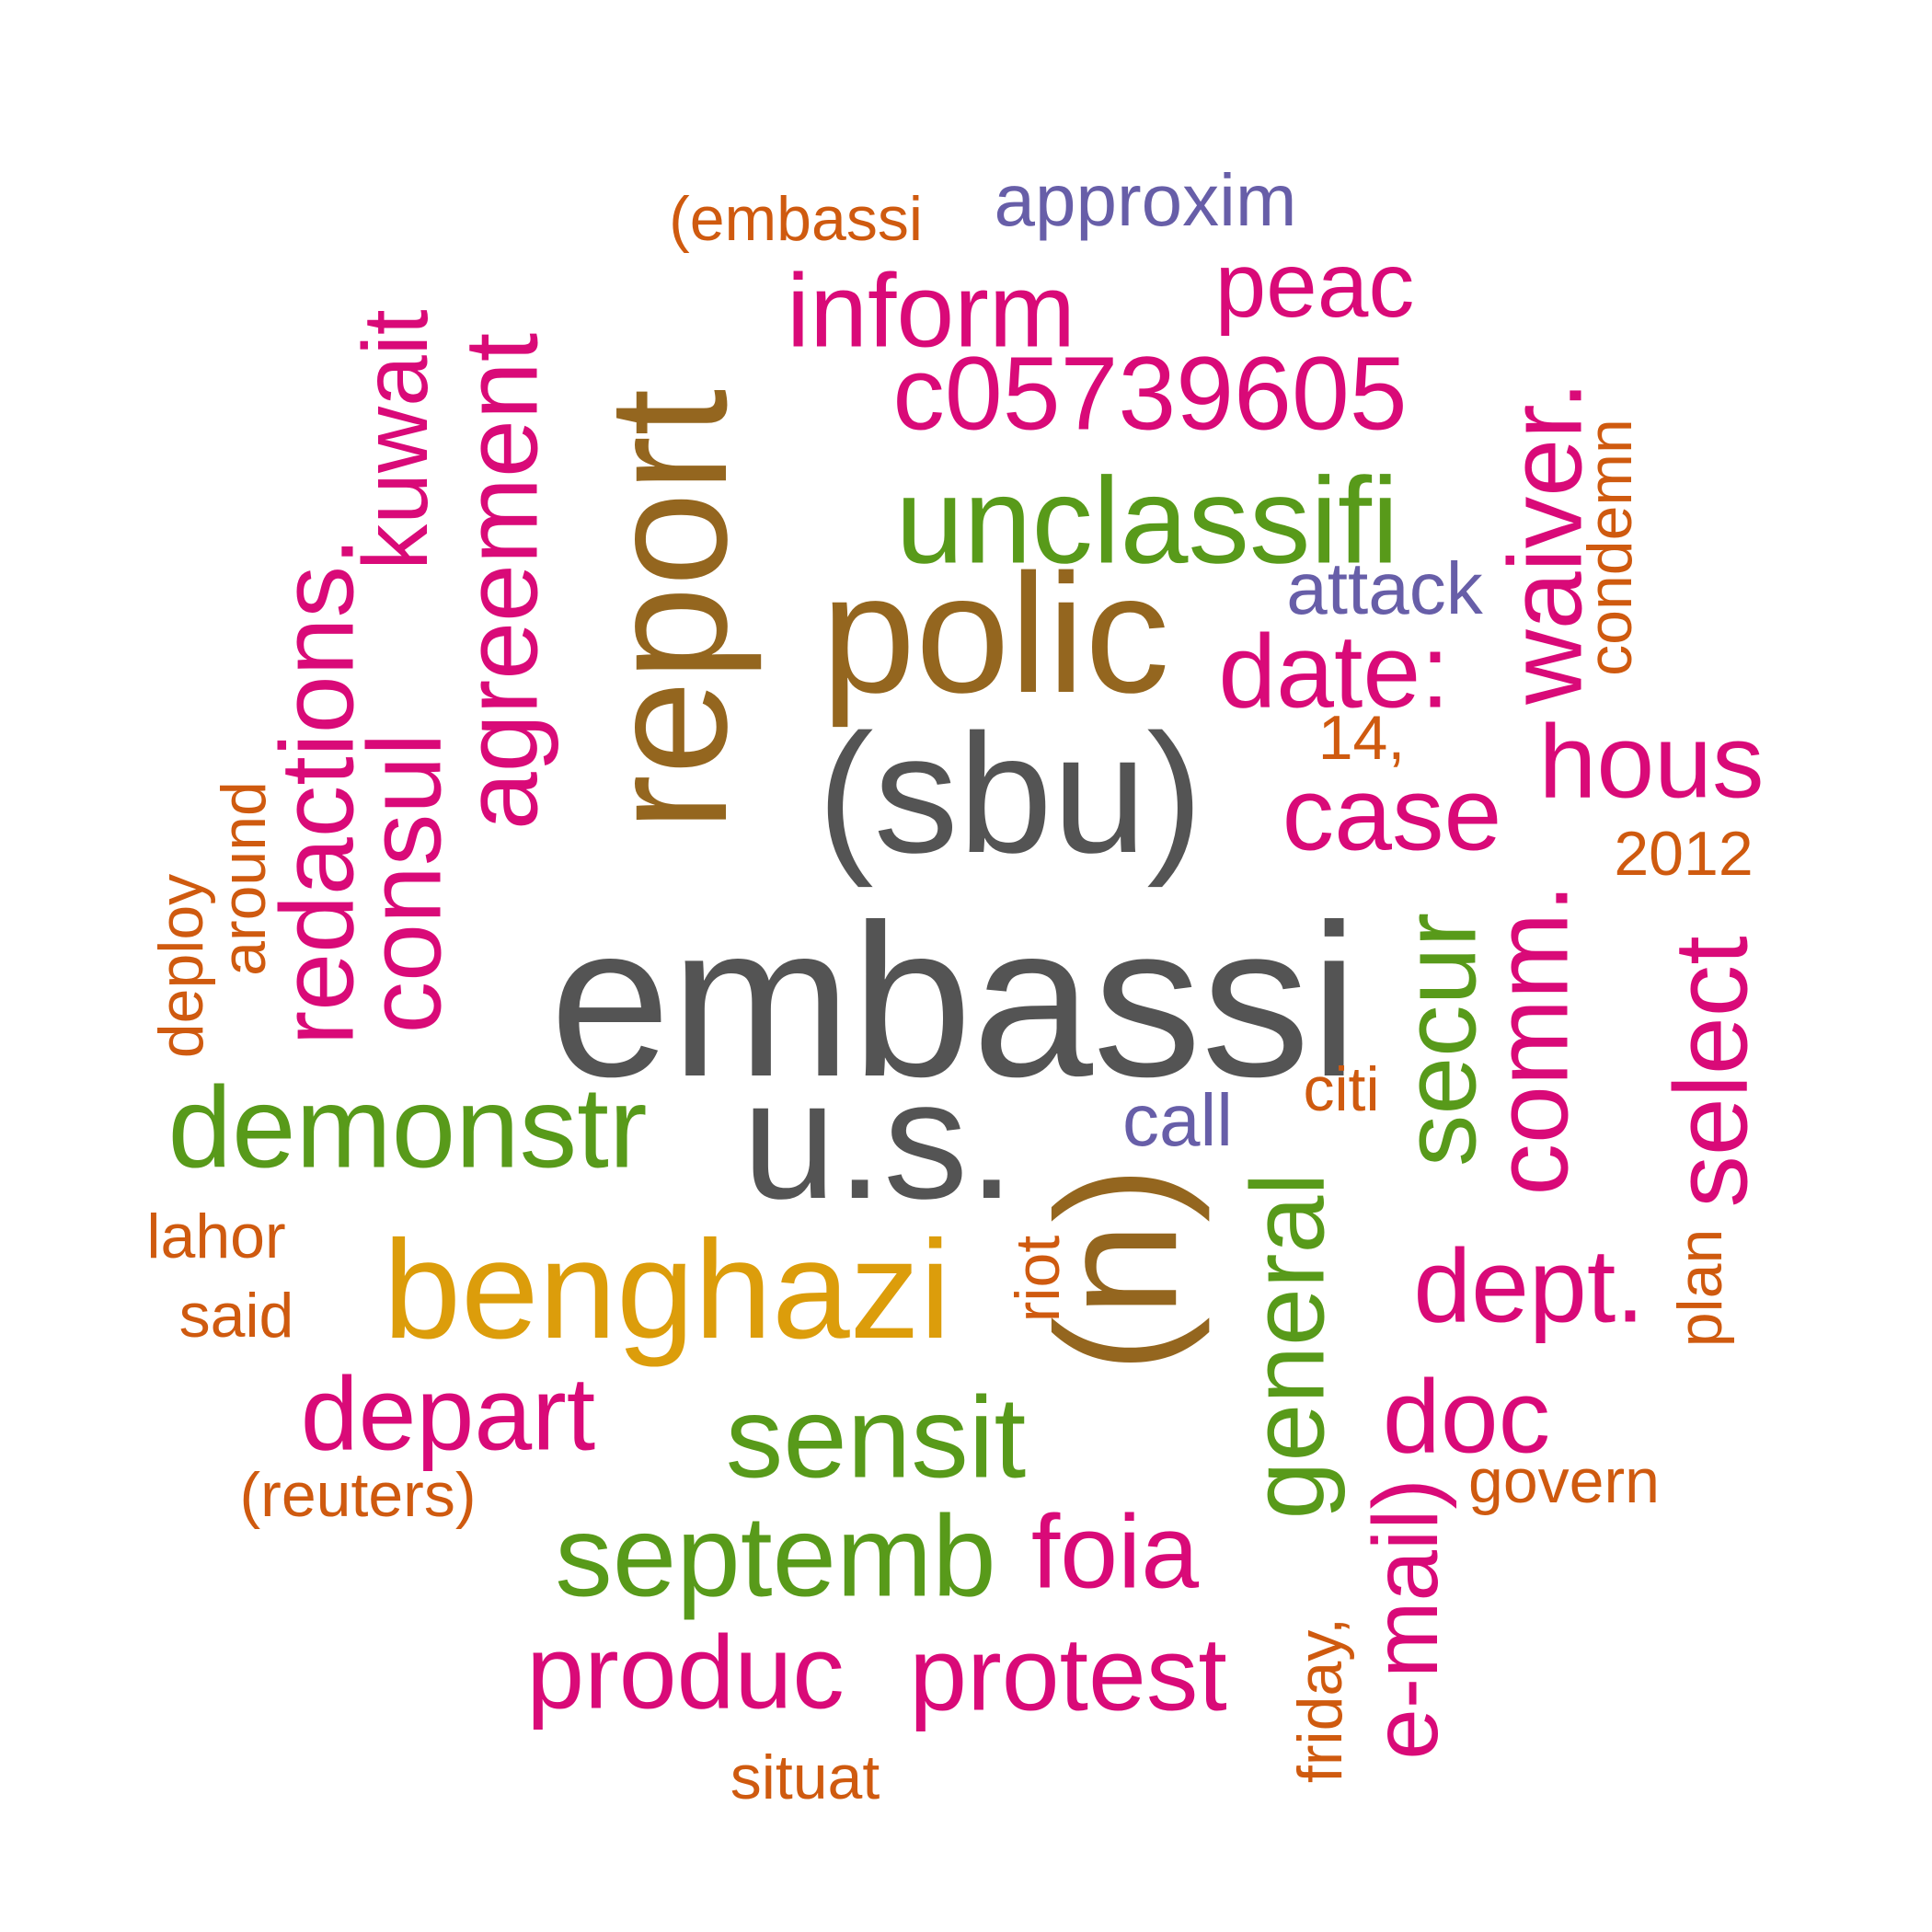  What do you see at coordinates (1610, 547) in the screenshot?
I see `word-condemn: condemn` at bounding box center [1610, 547].